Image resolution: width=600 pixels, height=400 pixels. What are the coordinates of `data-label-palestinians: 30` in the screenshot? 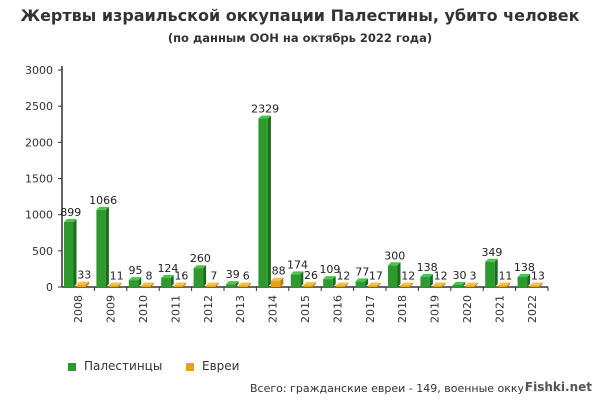 It's located at (460, 275).